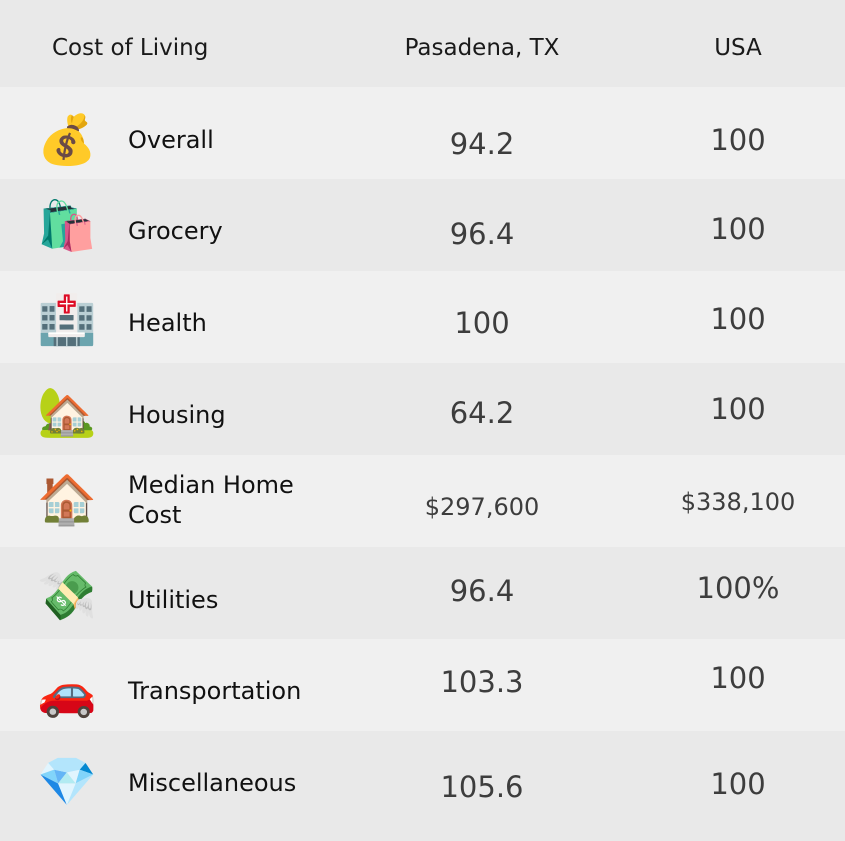  I want to click on header-city: Pasadena, TX, so click(482, 48).